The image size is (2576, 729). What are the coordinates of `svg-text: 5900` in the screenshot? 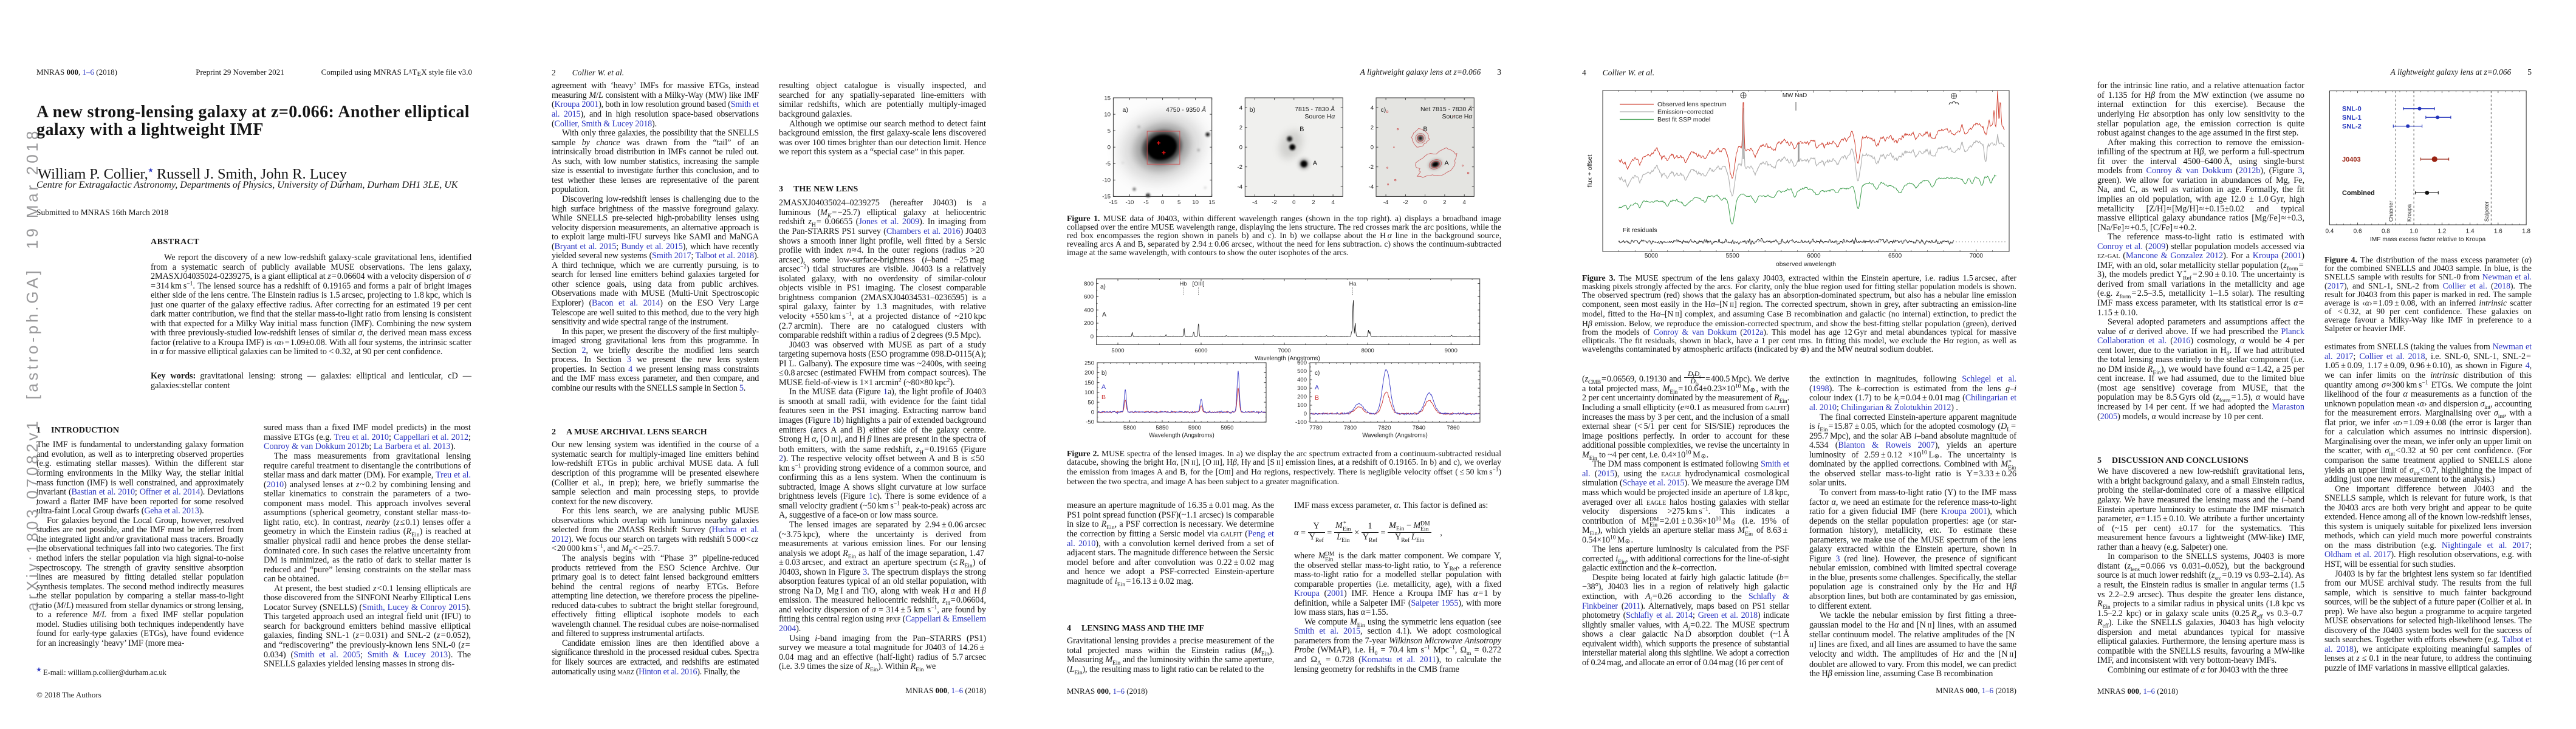 It's located at (1194, 428).